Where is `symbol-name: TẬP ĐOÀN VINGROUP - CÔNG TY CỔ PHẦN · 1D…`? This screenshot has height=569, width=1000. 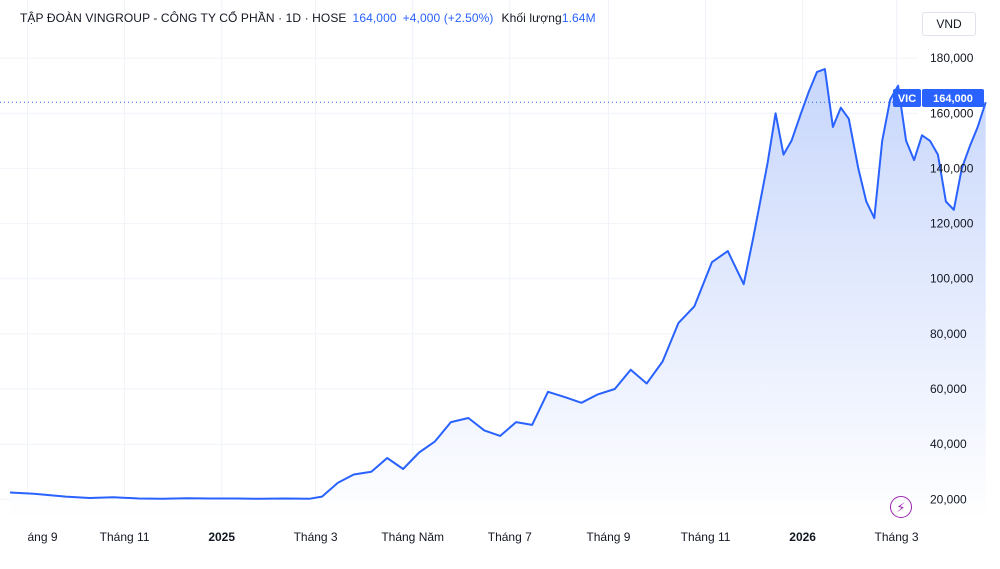
symbol-name: TẬP ĐOÀN VINGROUP - CÔNG TY CỔ PHẦN · 1D… is located at coordinates (183, 18).